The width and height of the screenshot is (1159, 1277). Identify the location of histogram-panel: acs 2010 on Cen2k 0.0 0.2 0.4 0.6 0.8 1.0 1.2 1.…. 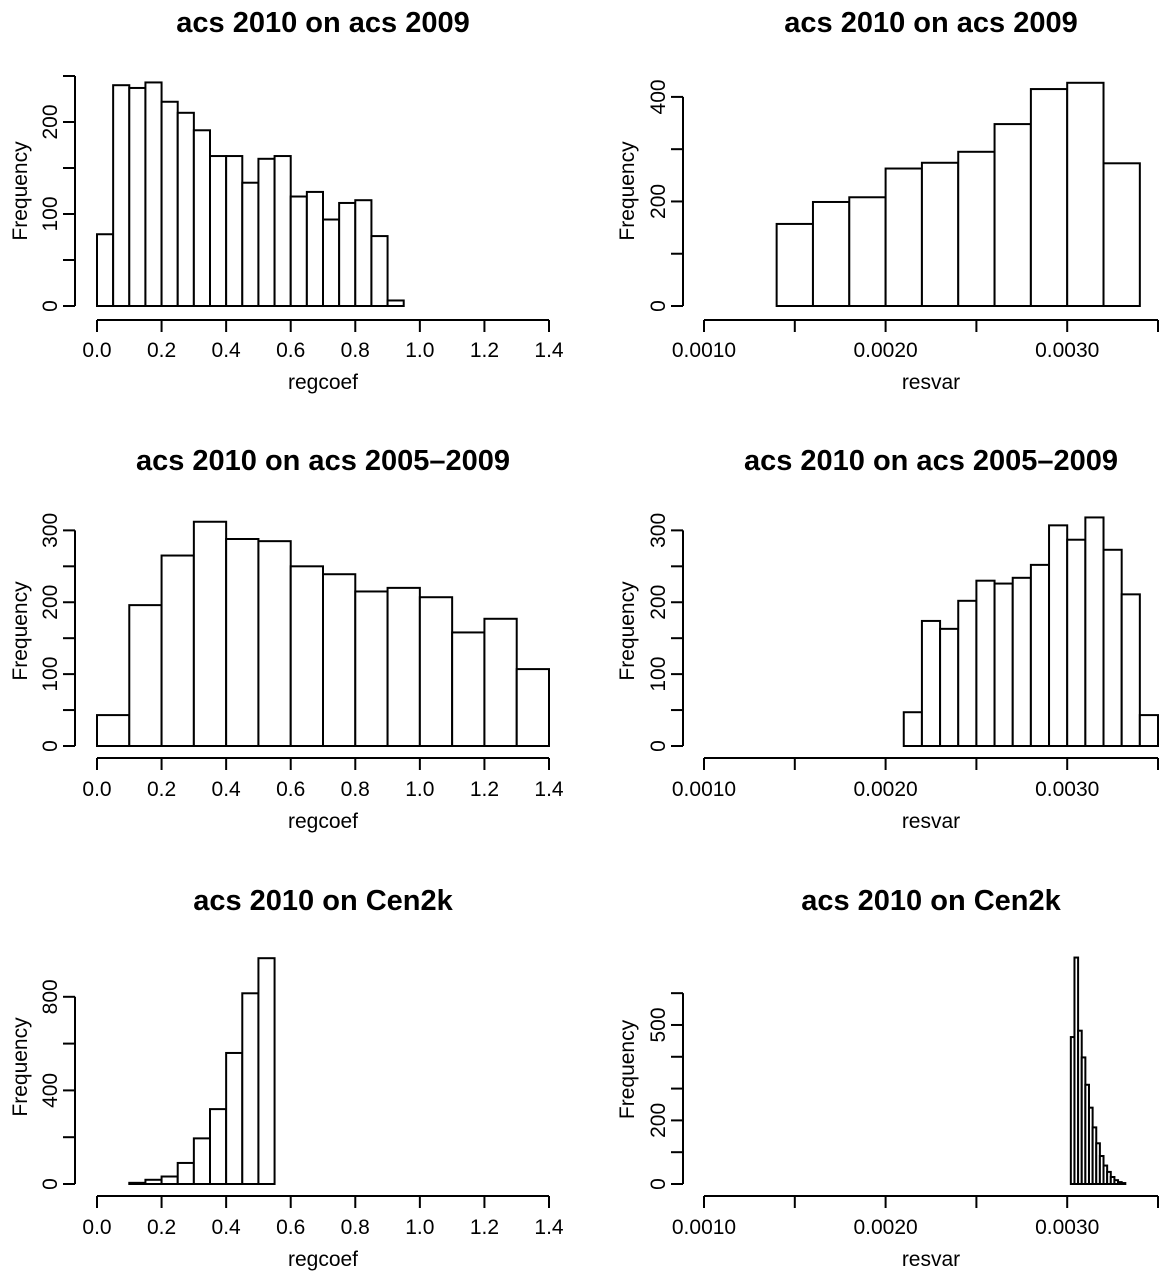
(286, 1078).